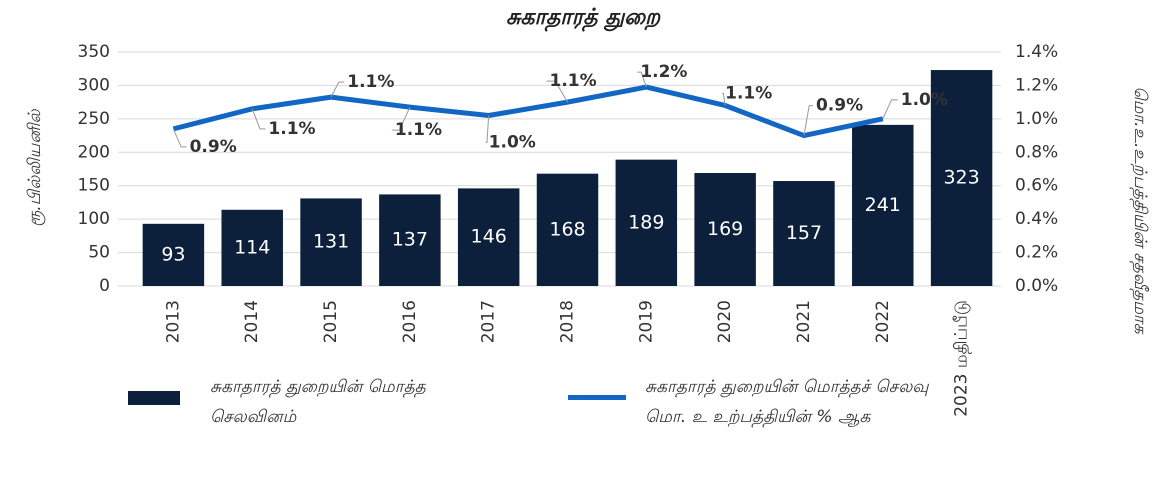 The height and width of the screenshot is (479, 1167). Describe the element at coordinates (883, 321) in the screenshot. I see `x-tick-label: 2022` at that location.